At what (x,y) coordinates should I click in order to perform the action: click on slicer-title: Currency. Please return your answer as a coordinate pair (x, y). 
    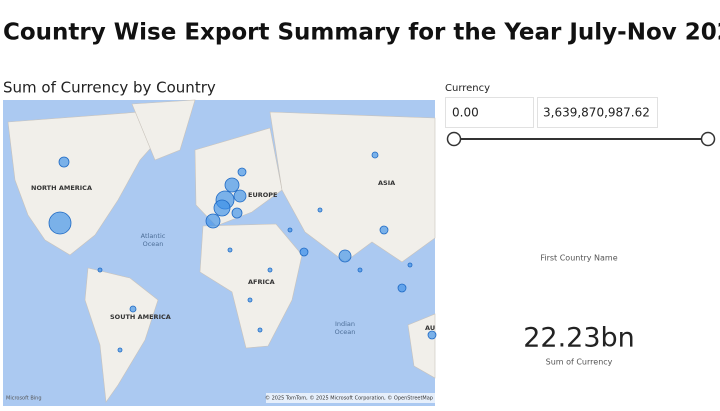
    Looking at the image, I should click on (467, 88).